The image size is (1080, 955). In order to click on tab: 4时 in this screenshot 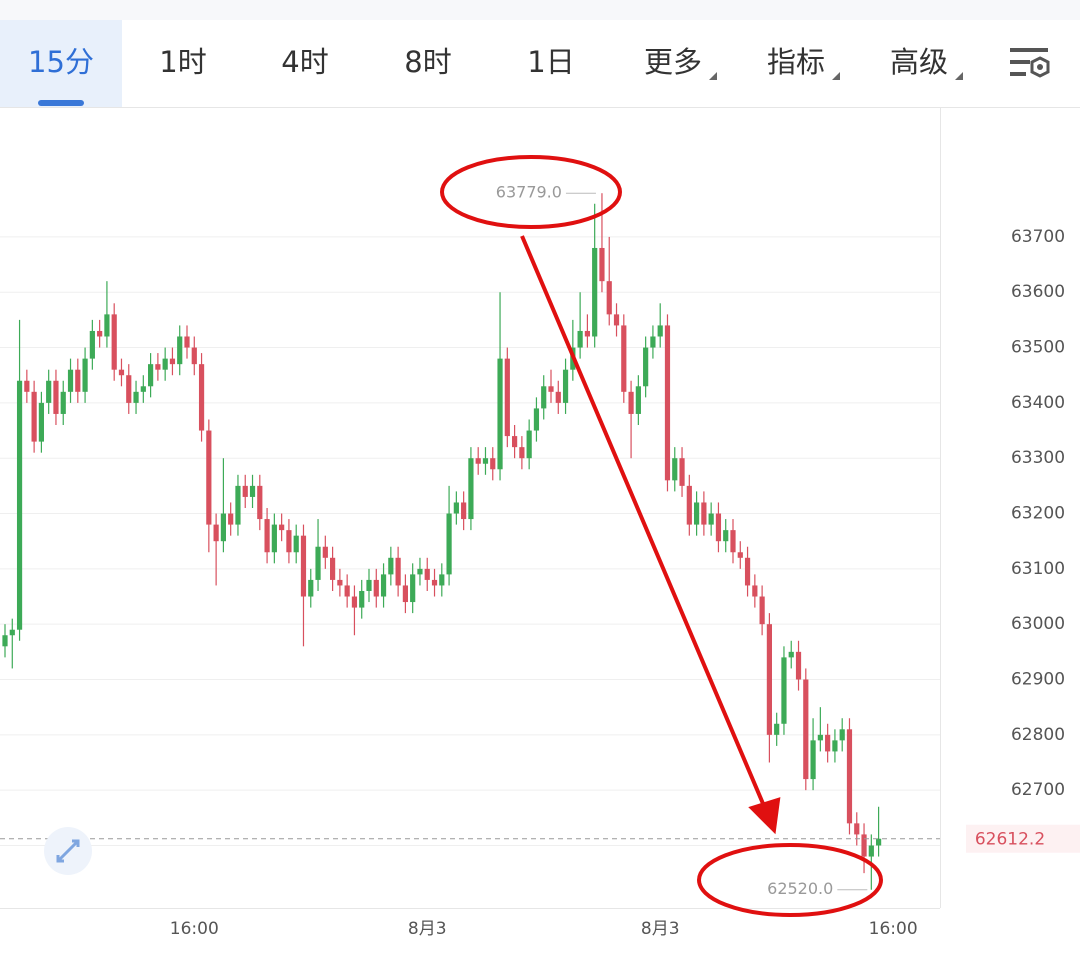, I will do `click(304, 62)`.